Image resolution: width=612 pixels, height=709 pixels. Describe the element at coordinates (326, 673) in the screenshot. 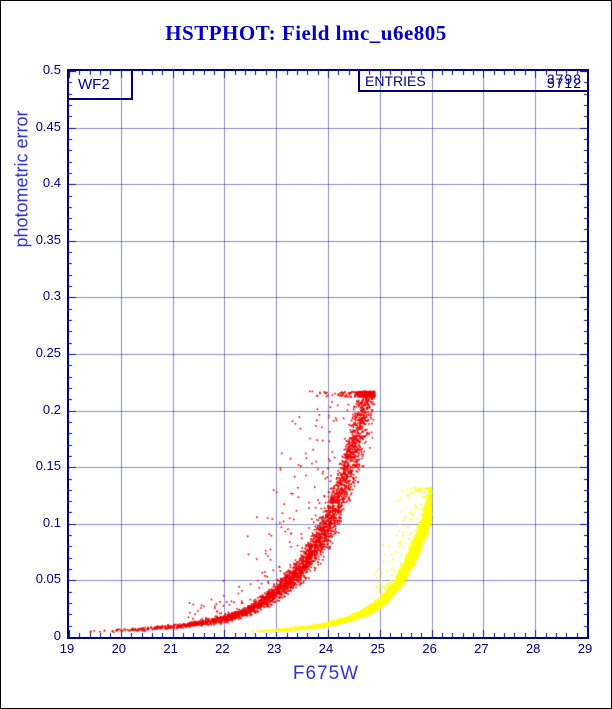

I see `x-axis-title: F675W` at that location.